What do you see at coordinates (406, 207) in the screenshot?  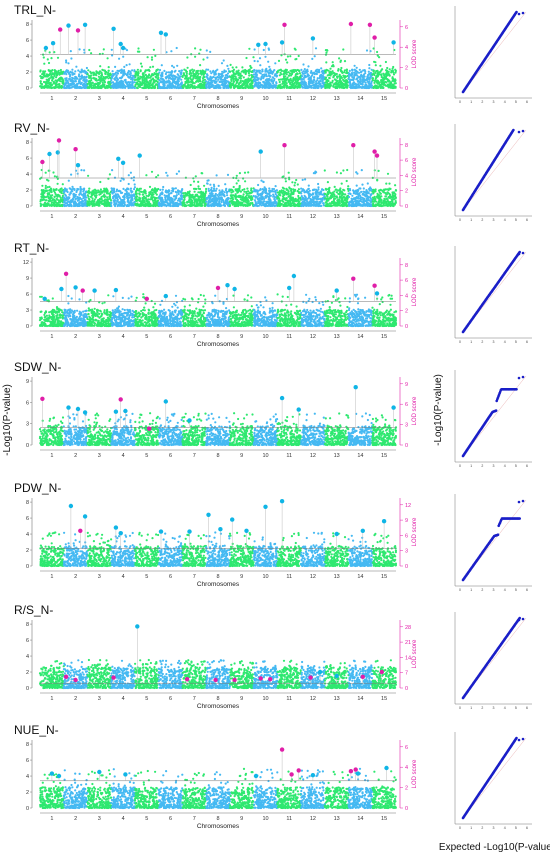 I see `lod-tick-label: 0` at bounding box center [406, 207].